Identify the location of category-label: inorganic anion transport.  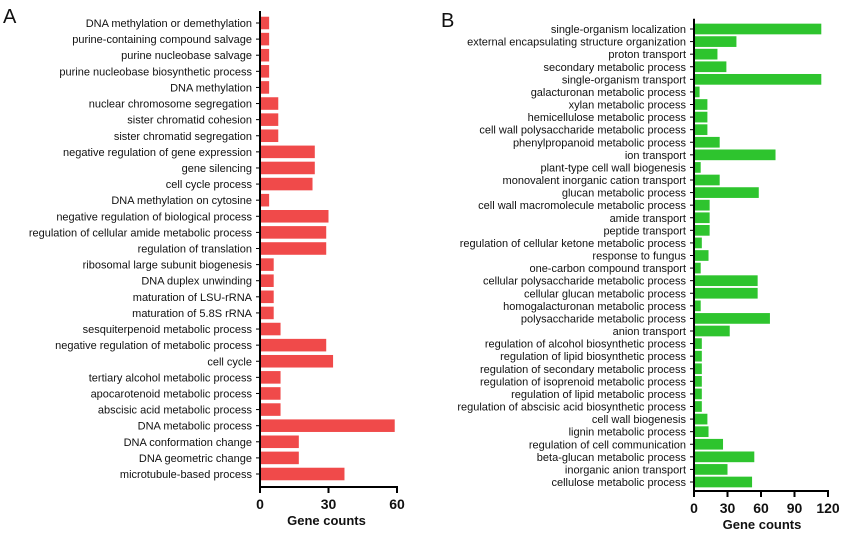
(625, 470).